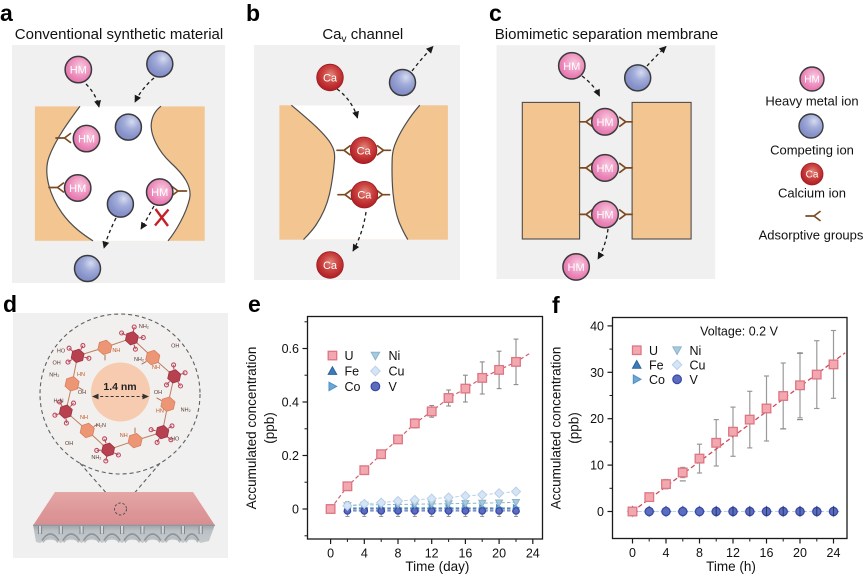  What do you see at coordinates (290, 403) in the screenshot?
I see `svg-text: 0.4` at bounding box center [290, 403].